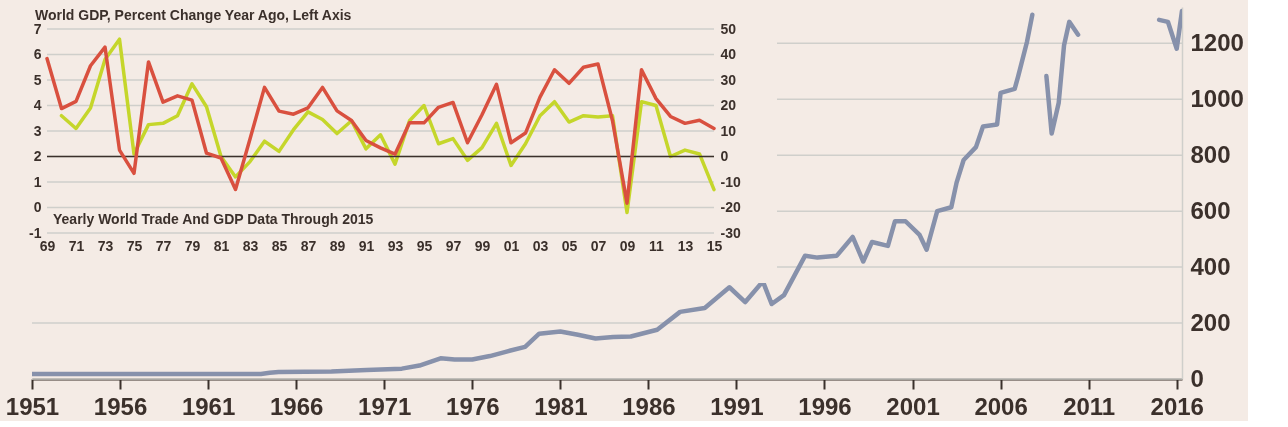 The image size is (1288, 427). What do you see at coordinates (728, 130) in the screenshot?
I see `y2-tick-label: 10` at bounding box center [728, 130].